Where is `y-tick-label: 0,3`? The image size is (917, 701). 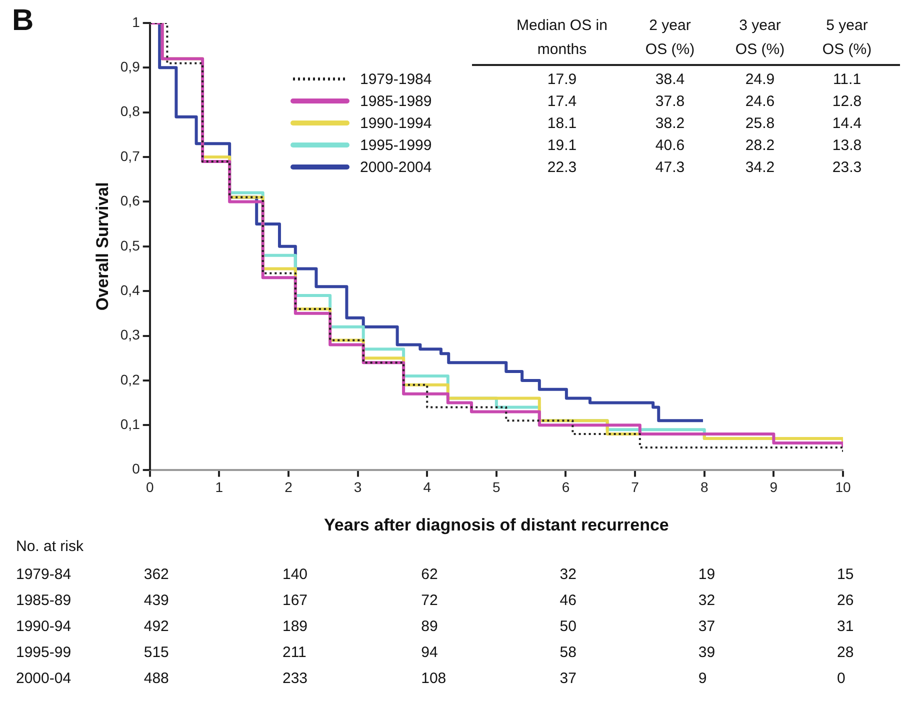 y-tick-label: 0,3 is located at coordinates (130, 334).